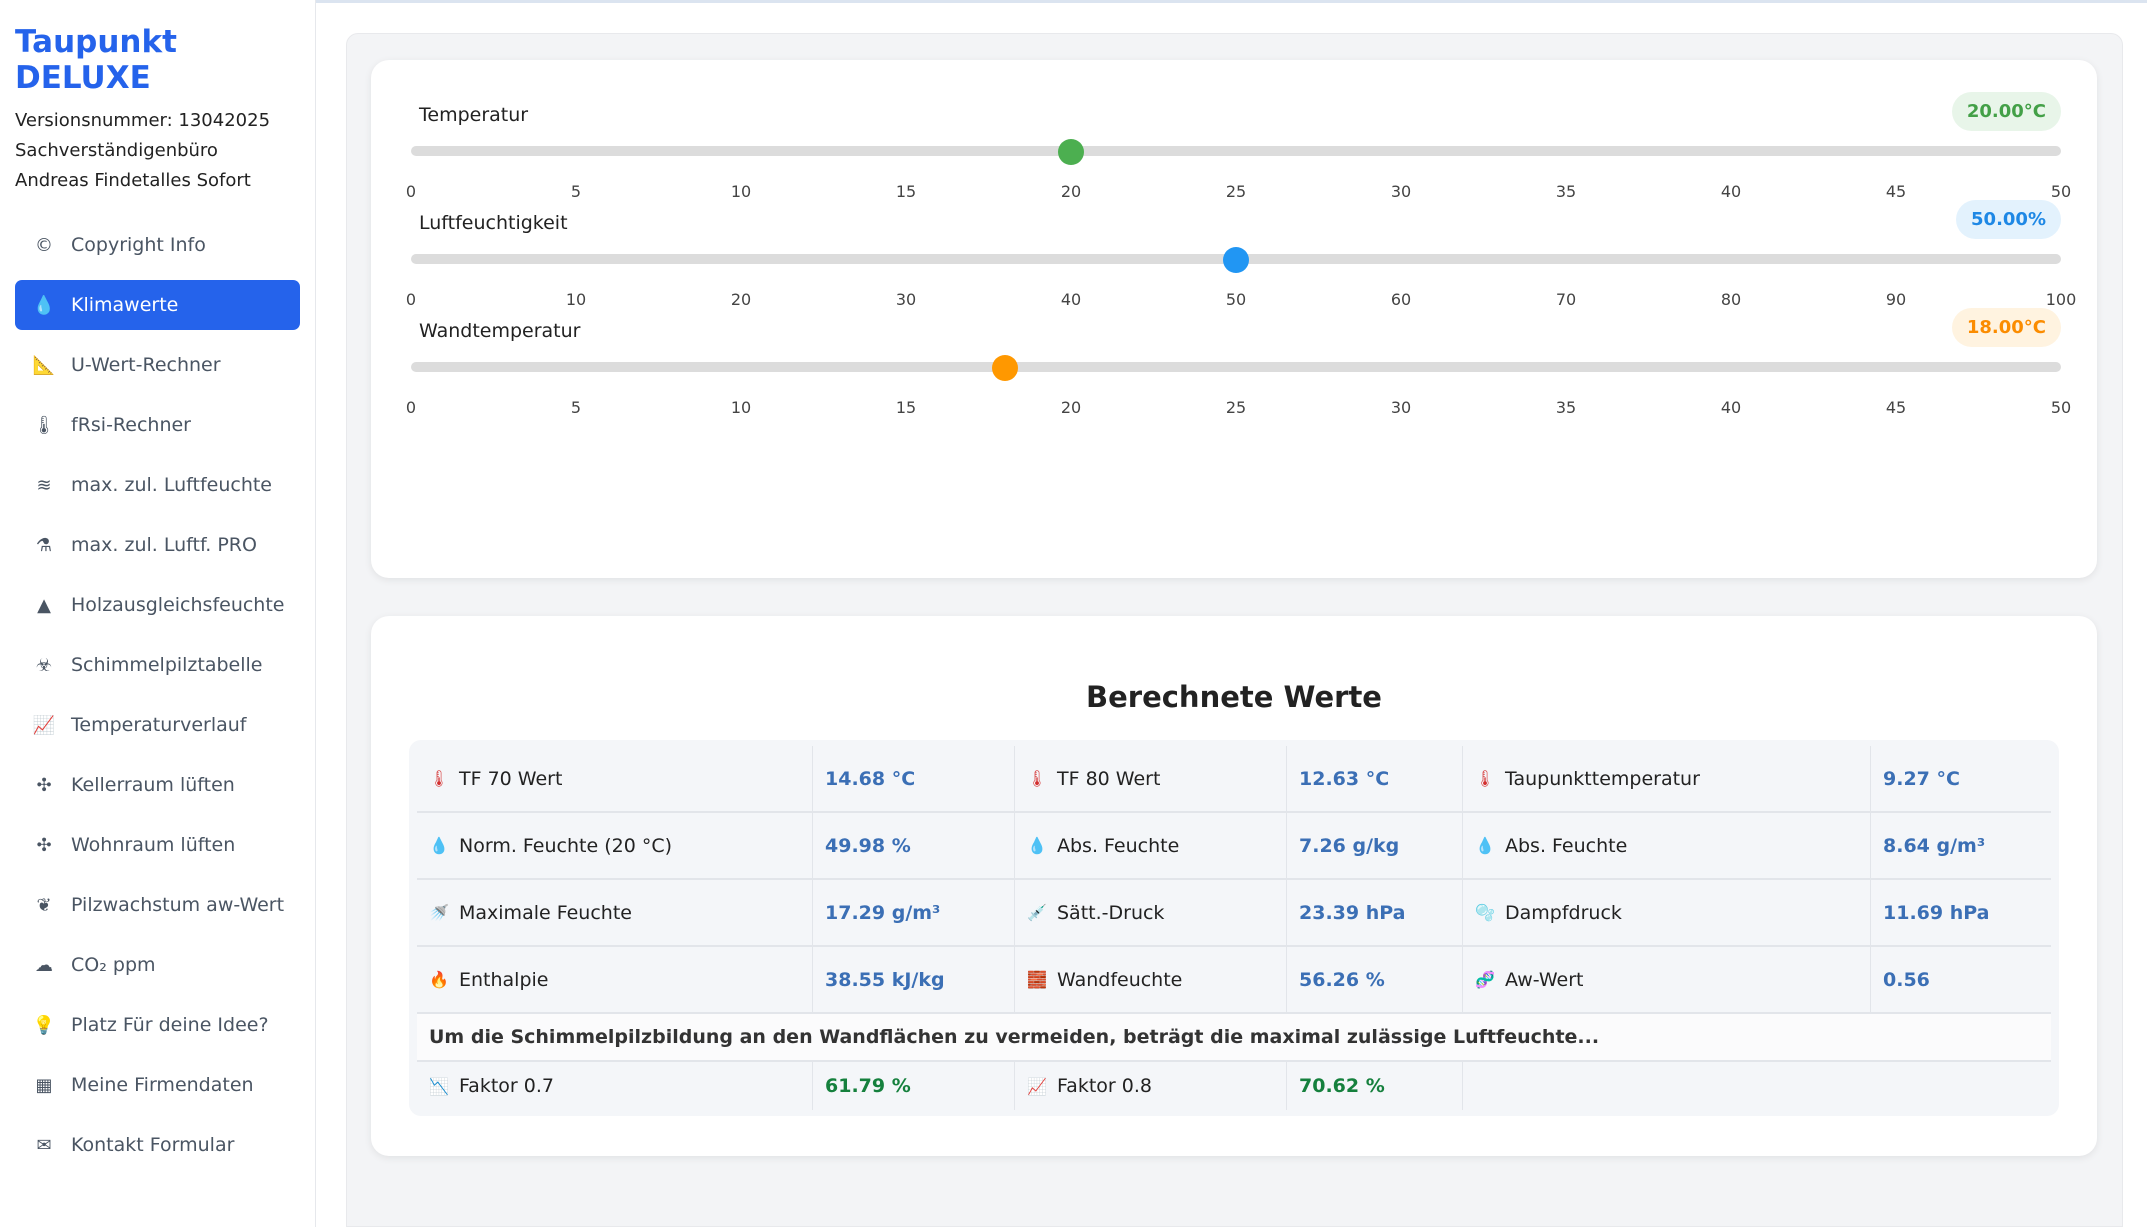 The height and width of the screenshot is (1227, 2147). I want to click on sidebar-item-max-zul-luftf-pro: ⚗ max. zul. Luftf. PRO, so click(157, 545).